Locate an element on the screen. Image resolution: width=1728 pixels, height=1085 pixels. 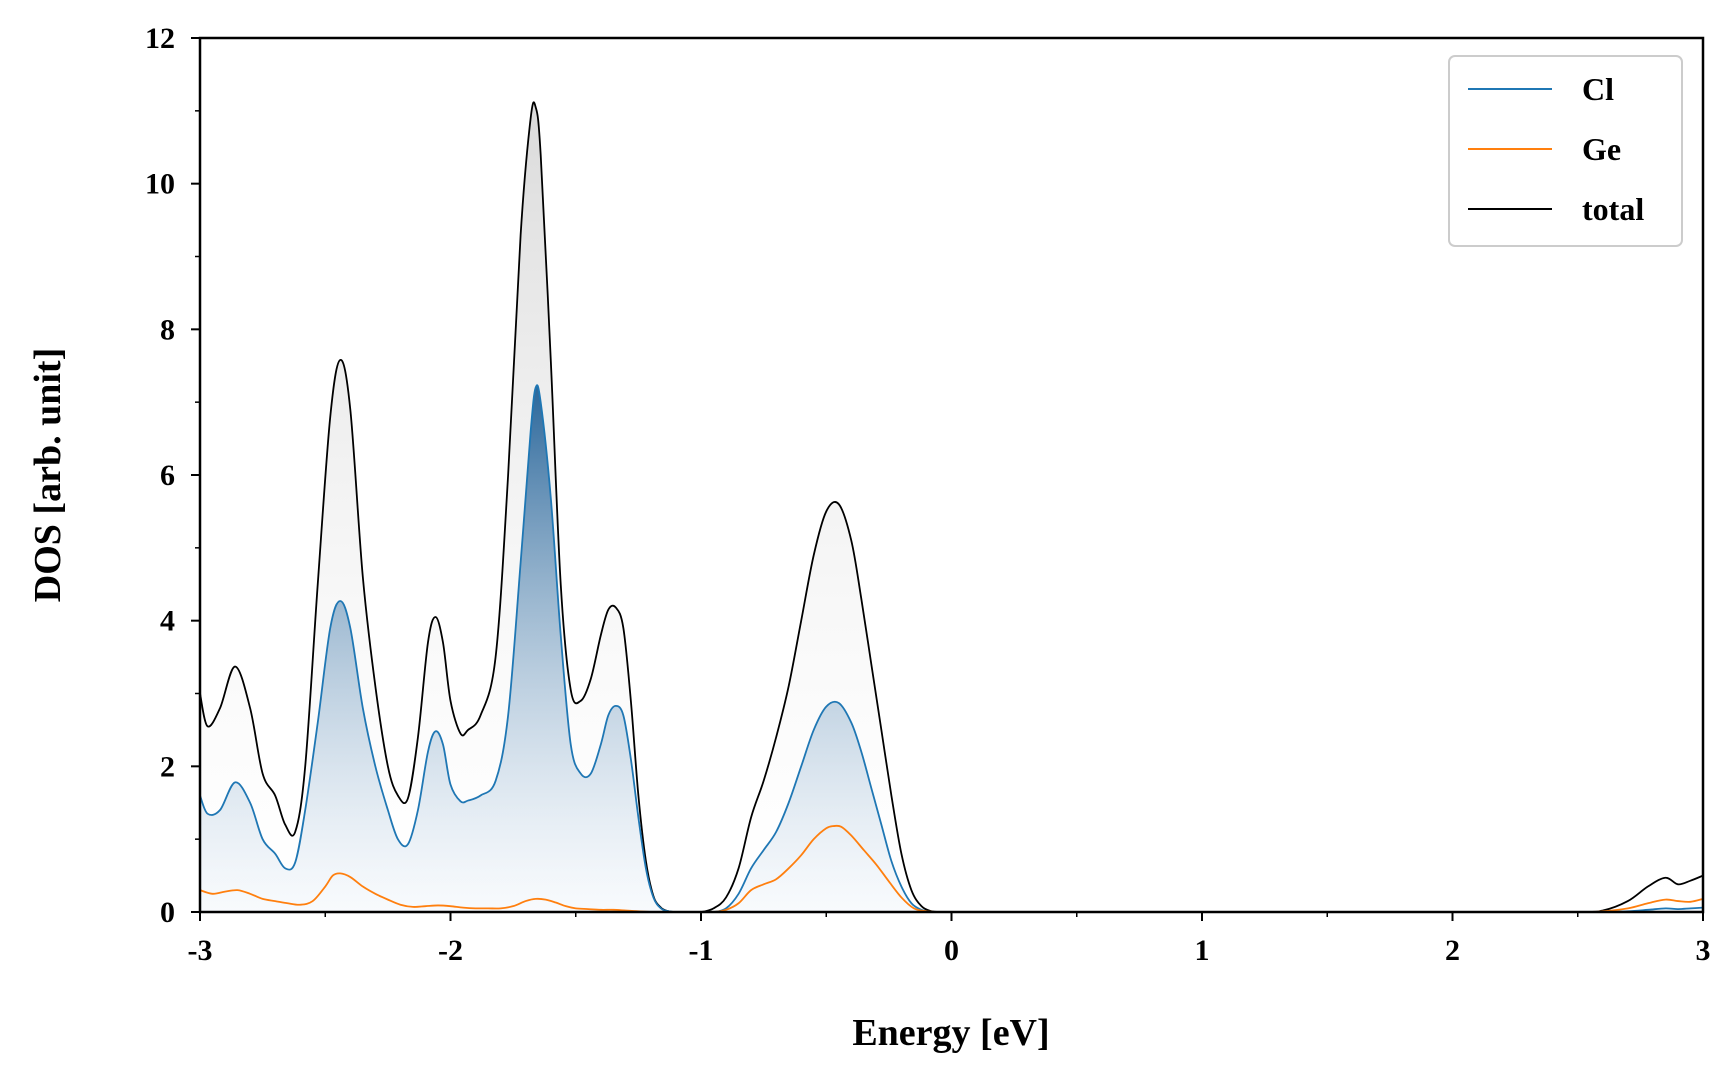
legend-items: Cl Ge total is located at coordinates (1556, 149).